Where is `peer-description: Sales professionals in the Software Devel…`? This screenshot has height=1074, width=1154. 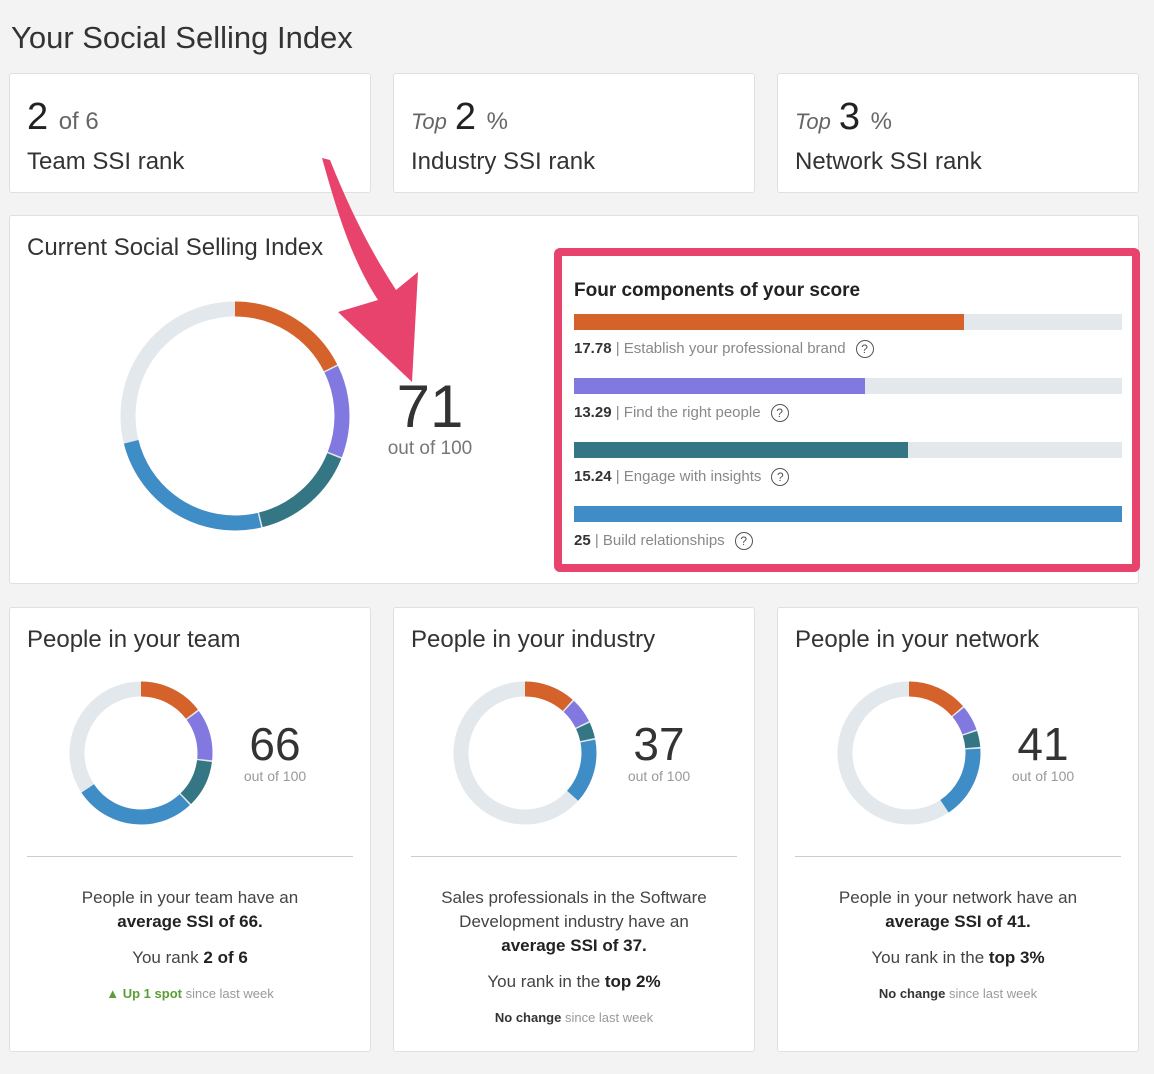
peer-description: Sales professionals in the Software Devel… is located at coordinates (574, 964).